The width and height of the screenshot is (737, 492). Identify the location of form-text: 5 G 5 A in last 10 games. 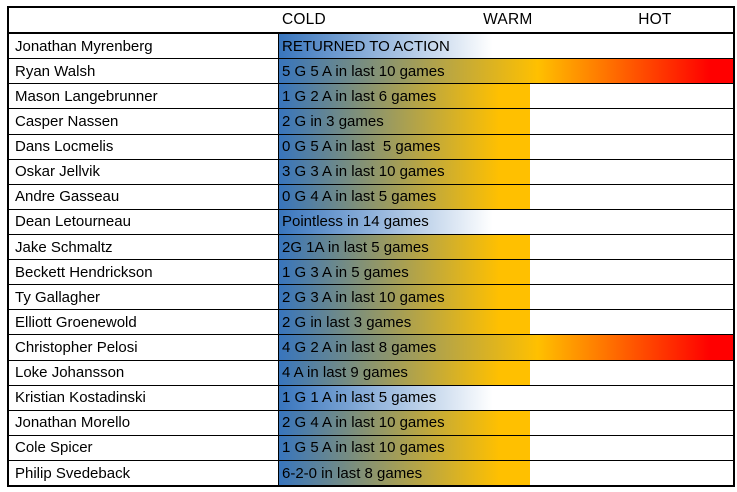
(363, 71).